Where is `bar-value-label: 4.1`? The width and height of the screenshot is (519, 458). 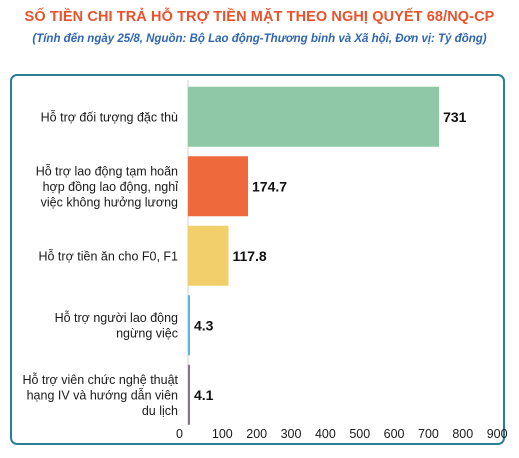
bar-value-label: 4.1 is located at coordinates (204, 395).